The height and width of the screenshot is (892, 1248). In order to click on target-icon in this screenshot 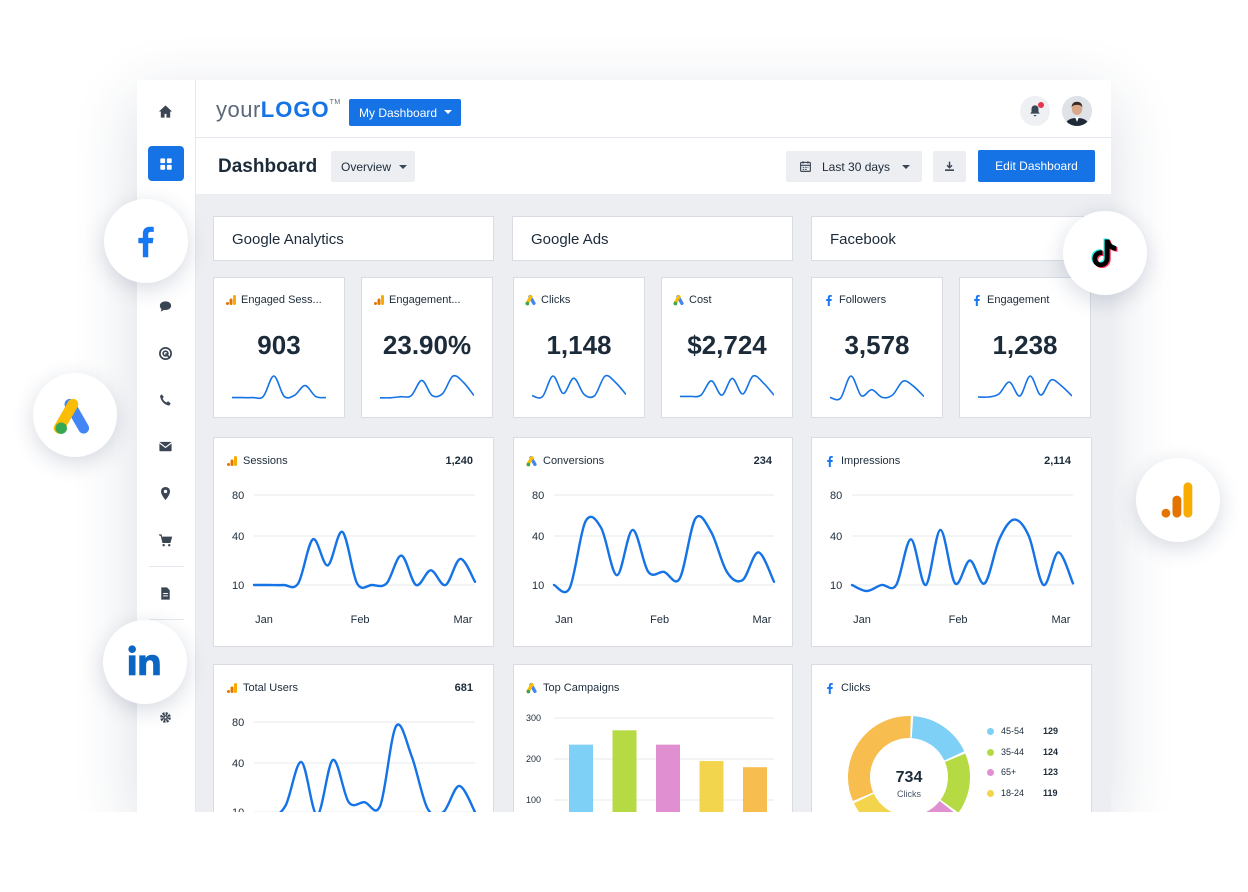, I will do `click(165, 353)`.